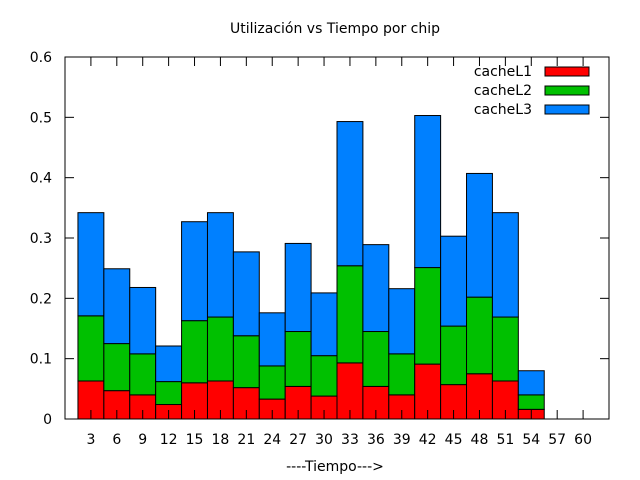  I want to click on x-tick-label: 36, so click(376, 440).